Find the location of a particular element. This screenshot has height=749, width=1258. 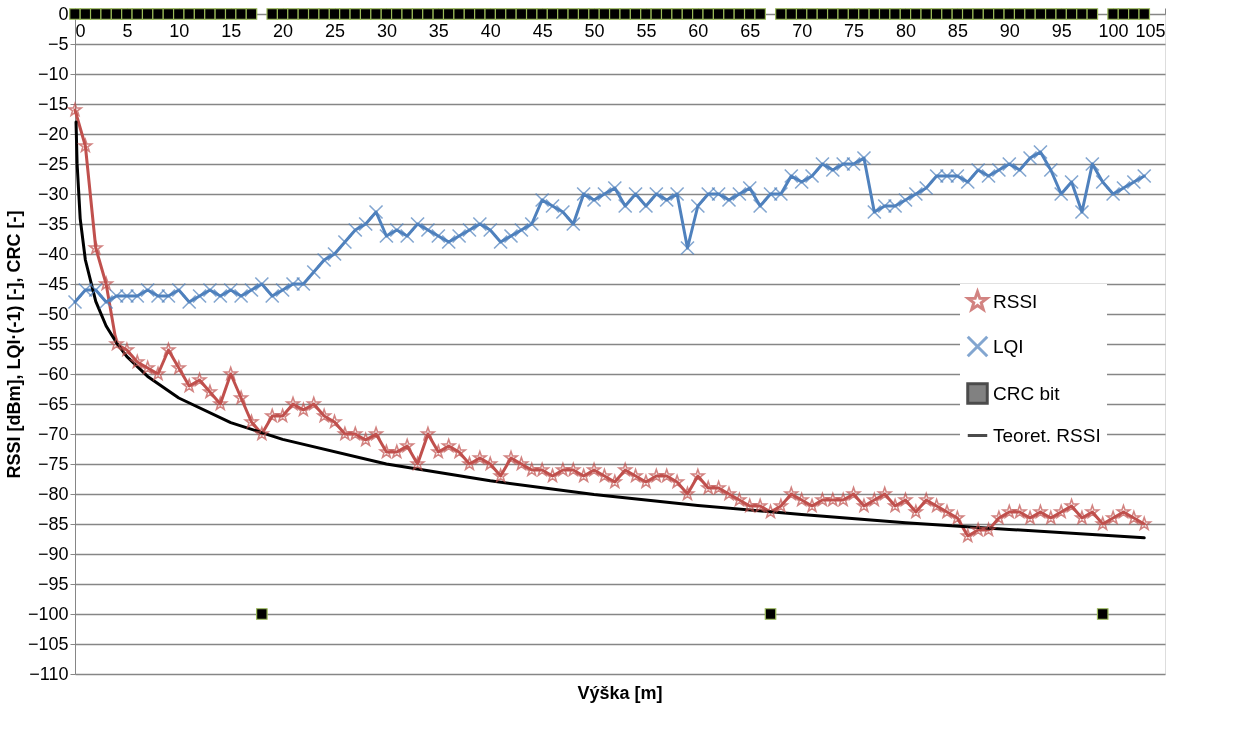

x-tick-label: 0 is located at coordinates (80, 30).